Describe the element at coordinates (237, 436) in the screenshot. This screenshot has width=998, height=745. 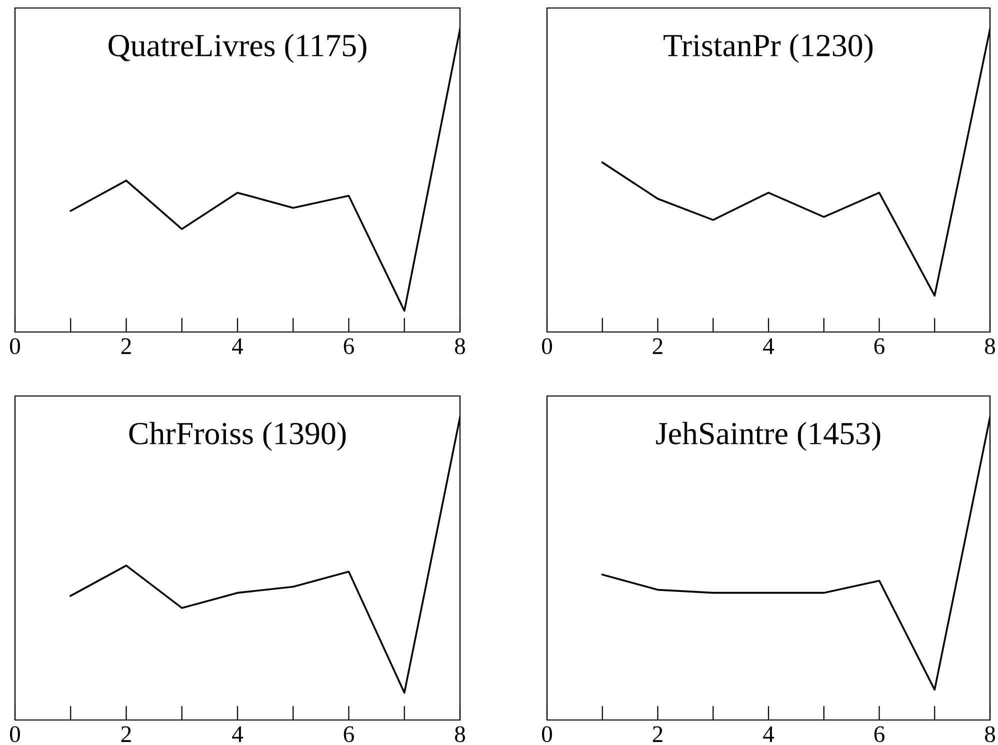
I see `chart-title: ChrFroiss (1390)` at that location.